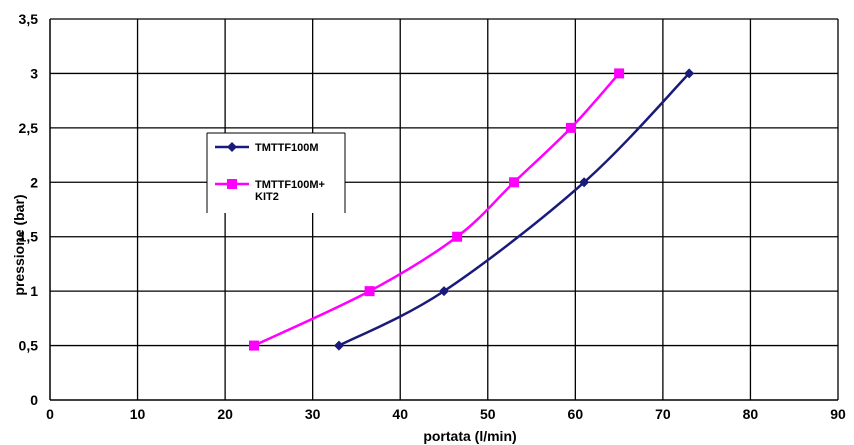 The height and width of the screenshot is (445, 854). I want to click on y-tick-label: 1, so click(34, 291).